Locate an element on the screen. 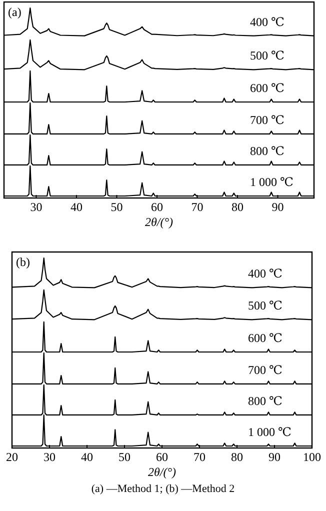 The image size is (326, 511). text: (a) —Method 1; (b) —Method 2 is located at coordinates (163, 489).